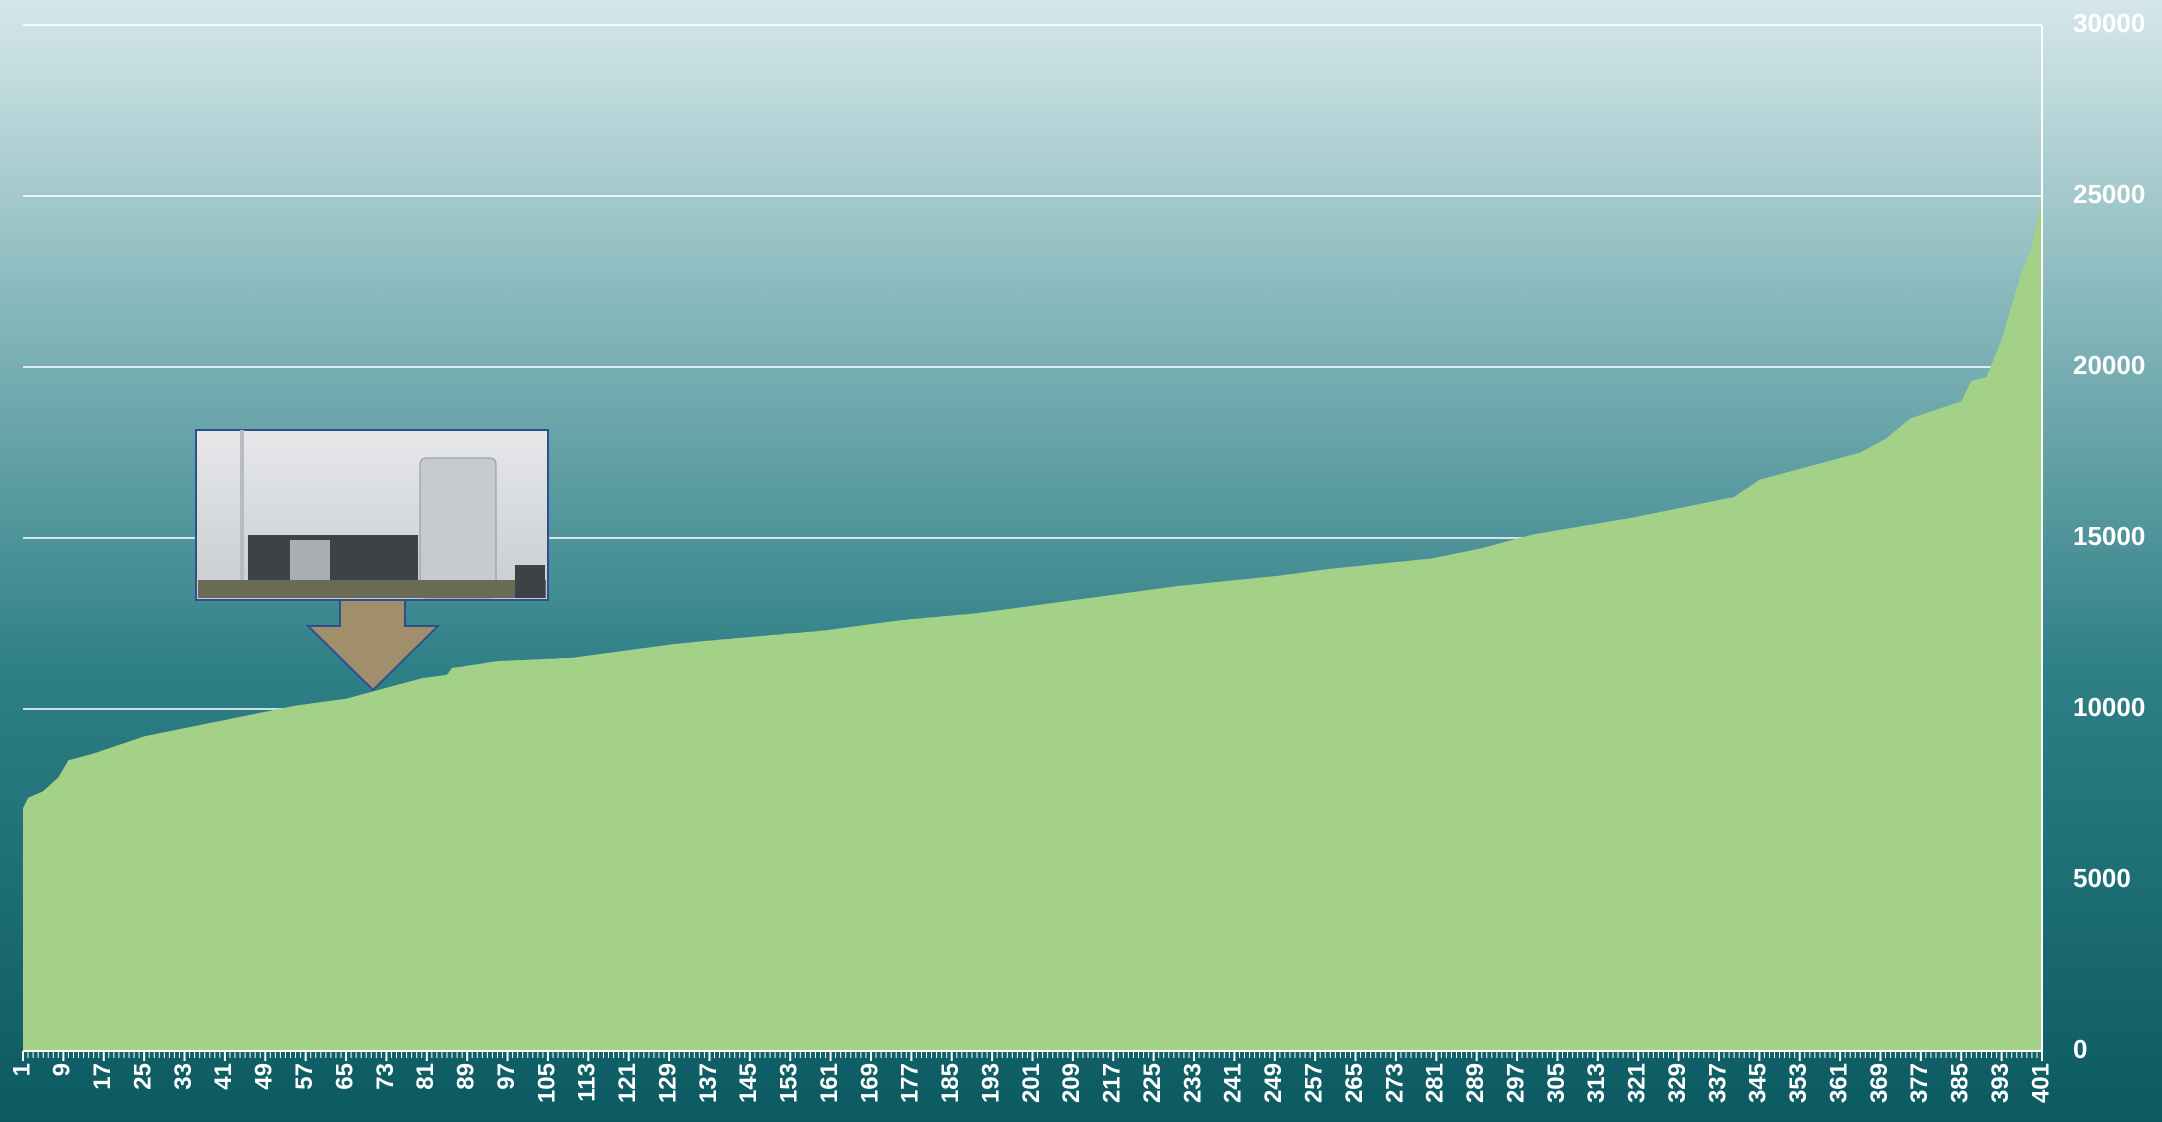 This screenshot has width=2162, height=1122. I want to click on x-tick-label: 273, so click(1394, 1083).